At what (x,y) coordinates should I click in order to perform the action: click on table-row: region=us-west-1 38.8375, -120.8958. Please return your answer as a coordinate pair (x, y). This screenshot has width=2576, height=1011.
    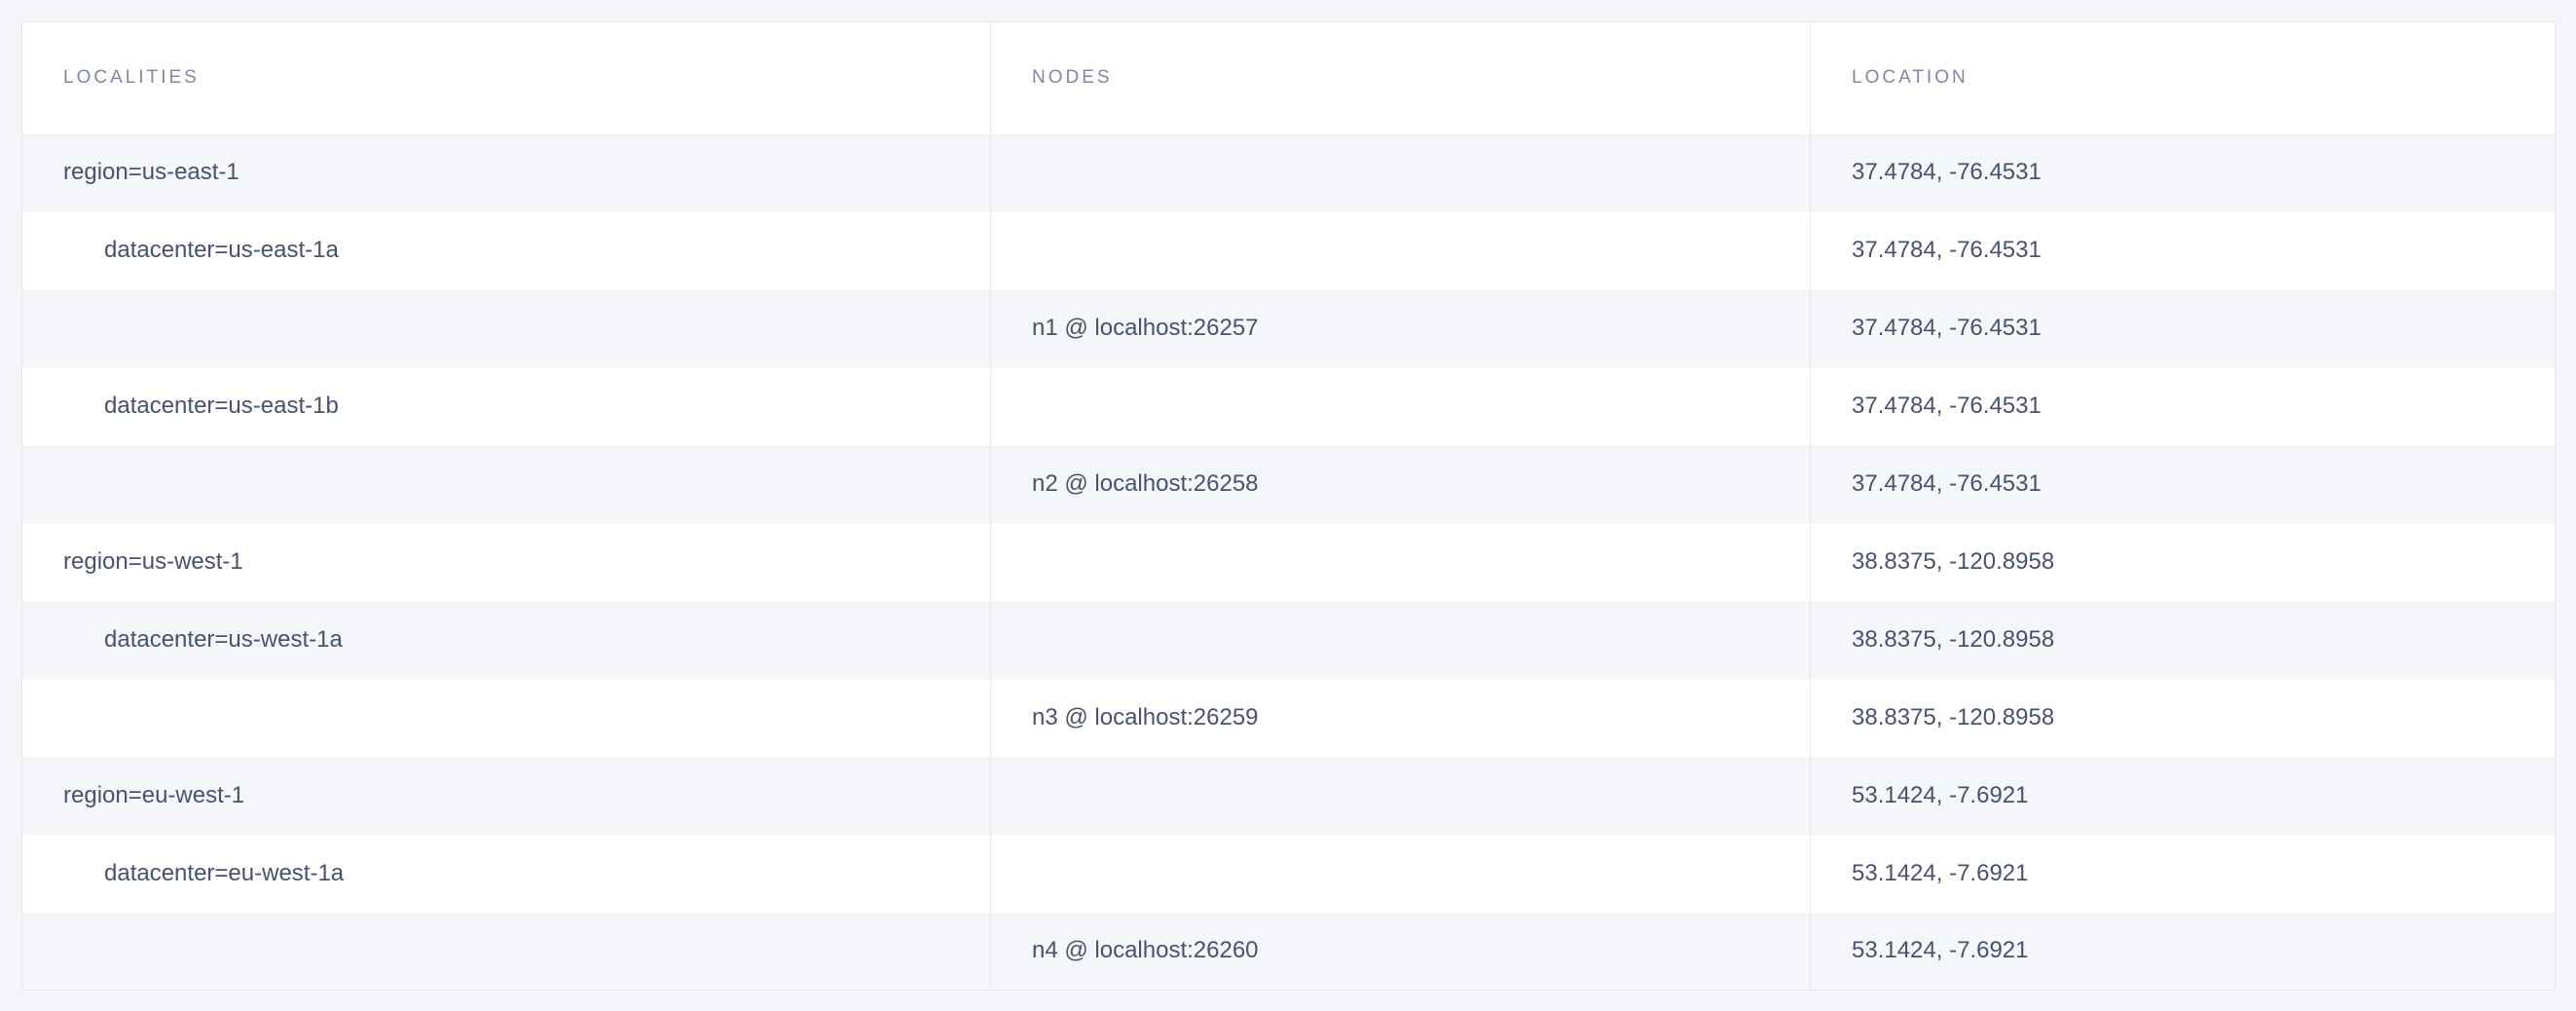
    Looking at the image, I should click on (1288, 561).